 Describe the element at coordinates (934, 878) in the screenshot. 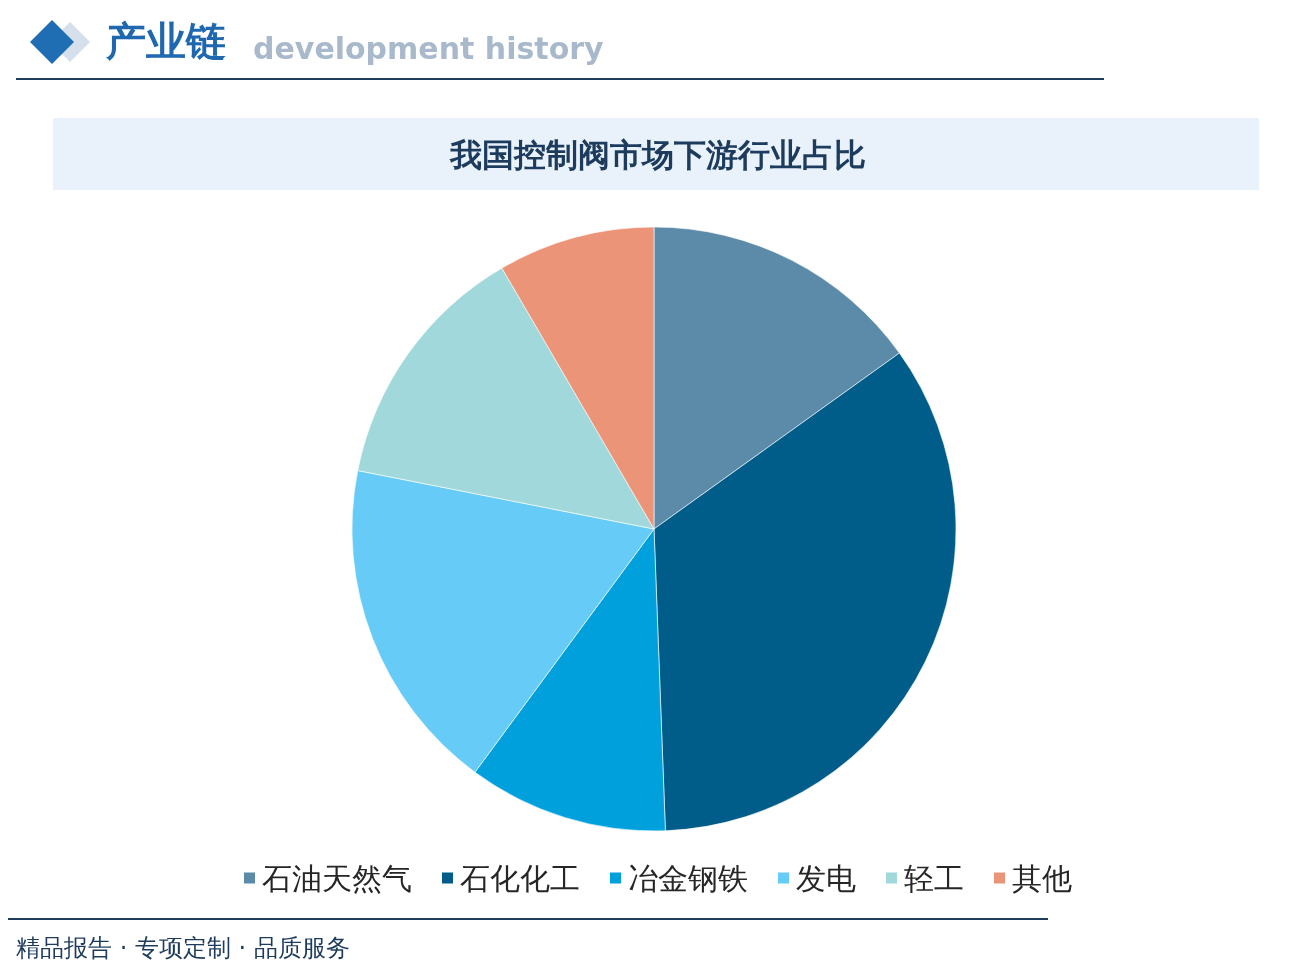

I see `legend-label: 轻工` at that location.